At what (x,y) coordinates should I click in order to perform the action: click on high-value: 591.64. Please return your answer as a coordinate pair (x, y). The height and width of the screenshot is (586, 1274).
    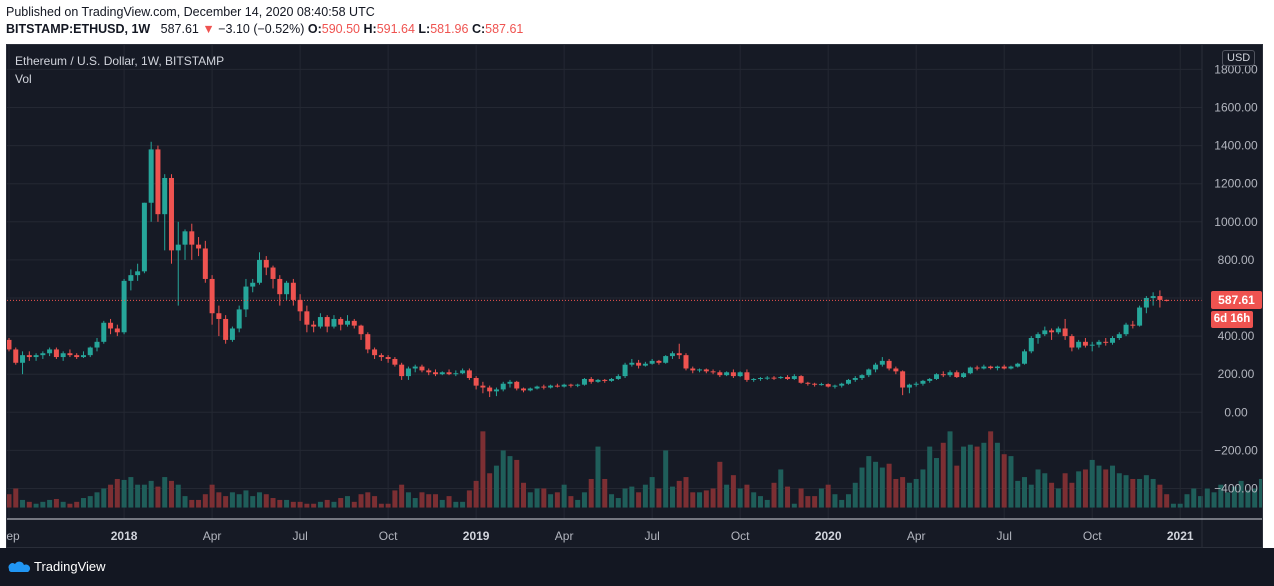
    Looking at the image, I should click on (395, 29).